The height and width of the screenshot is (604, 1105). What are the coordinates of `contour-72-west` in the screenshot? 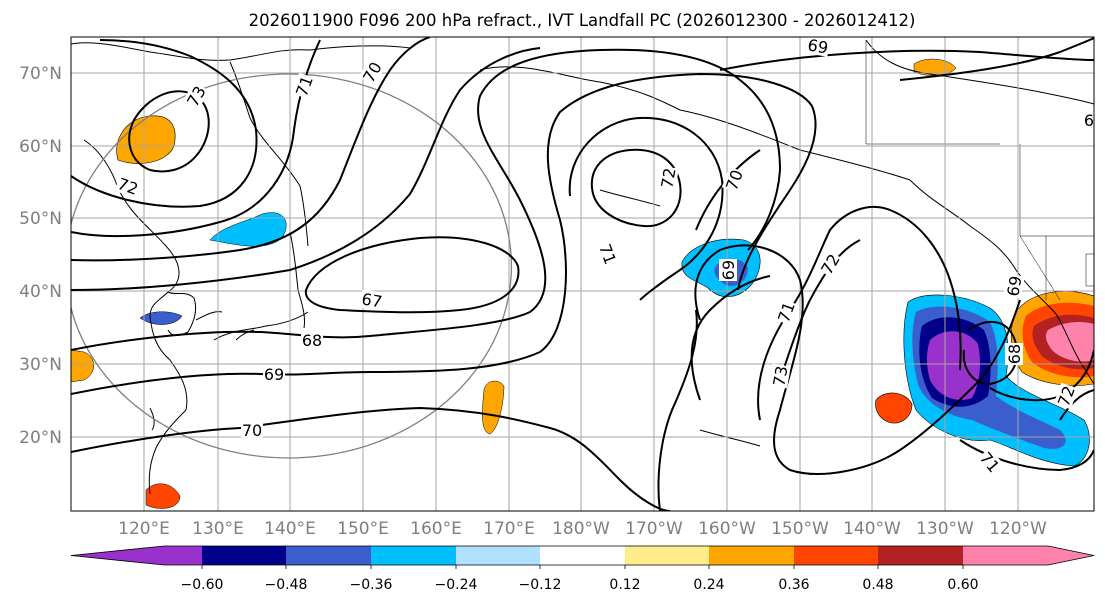 It's located at (164, 123).